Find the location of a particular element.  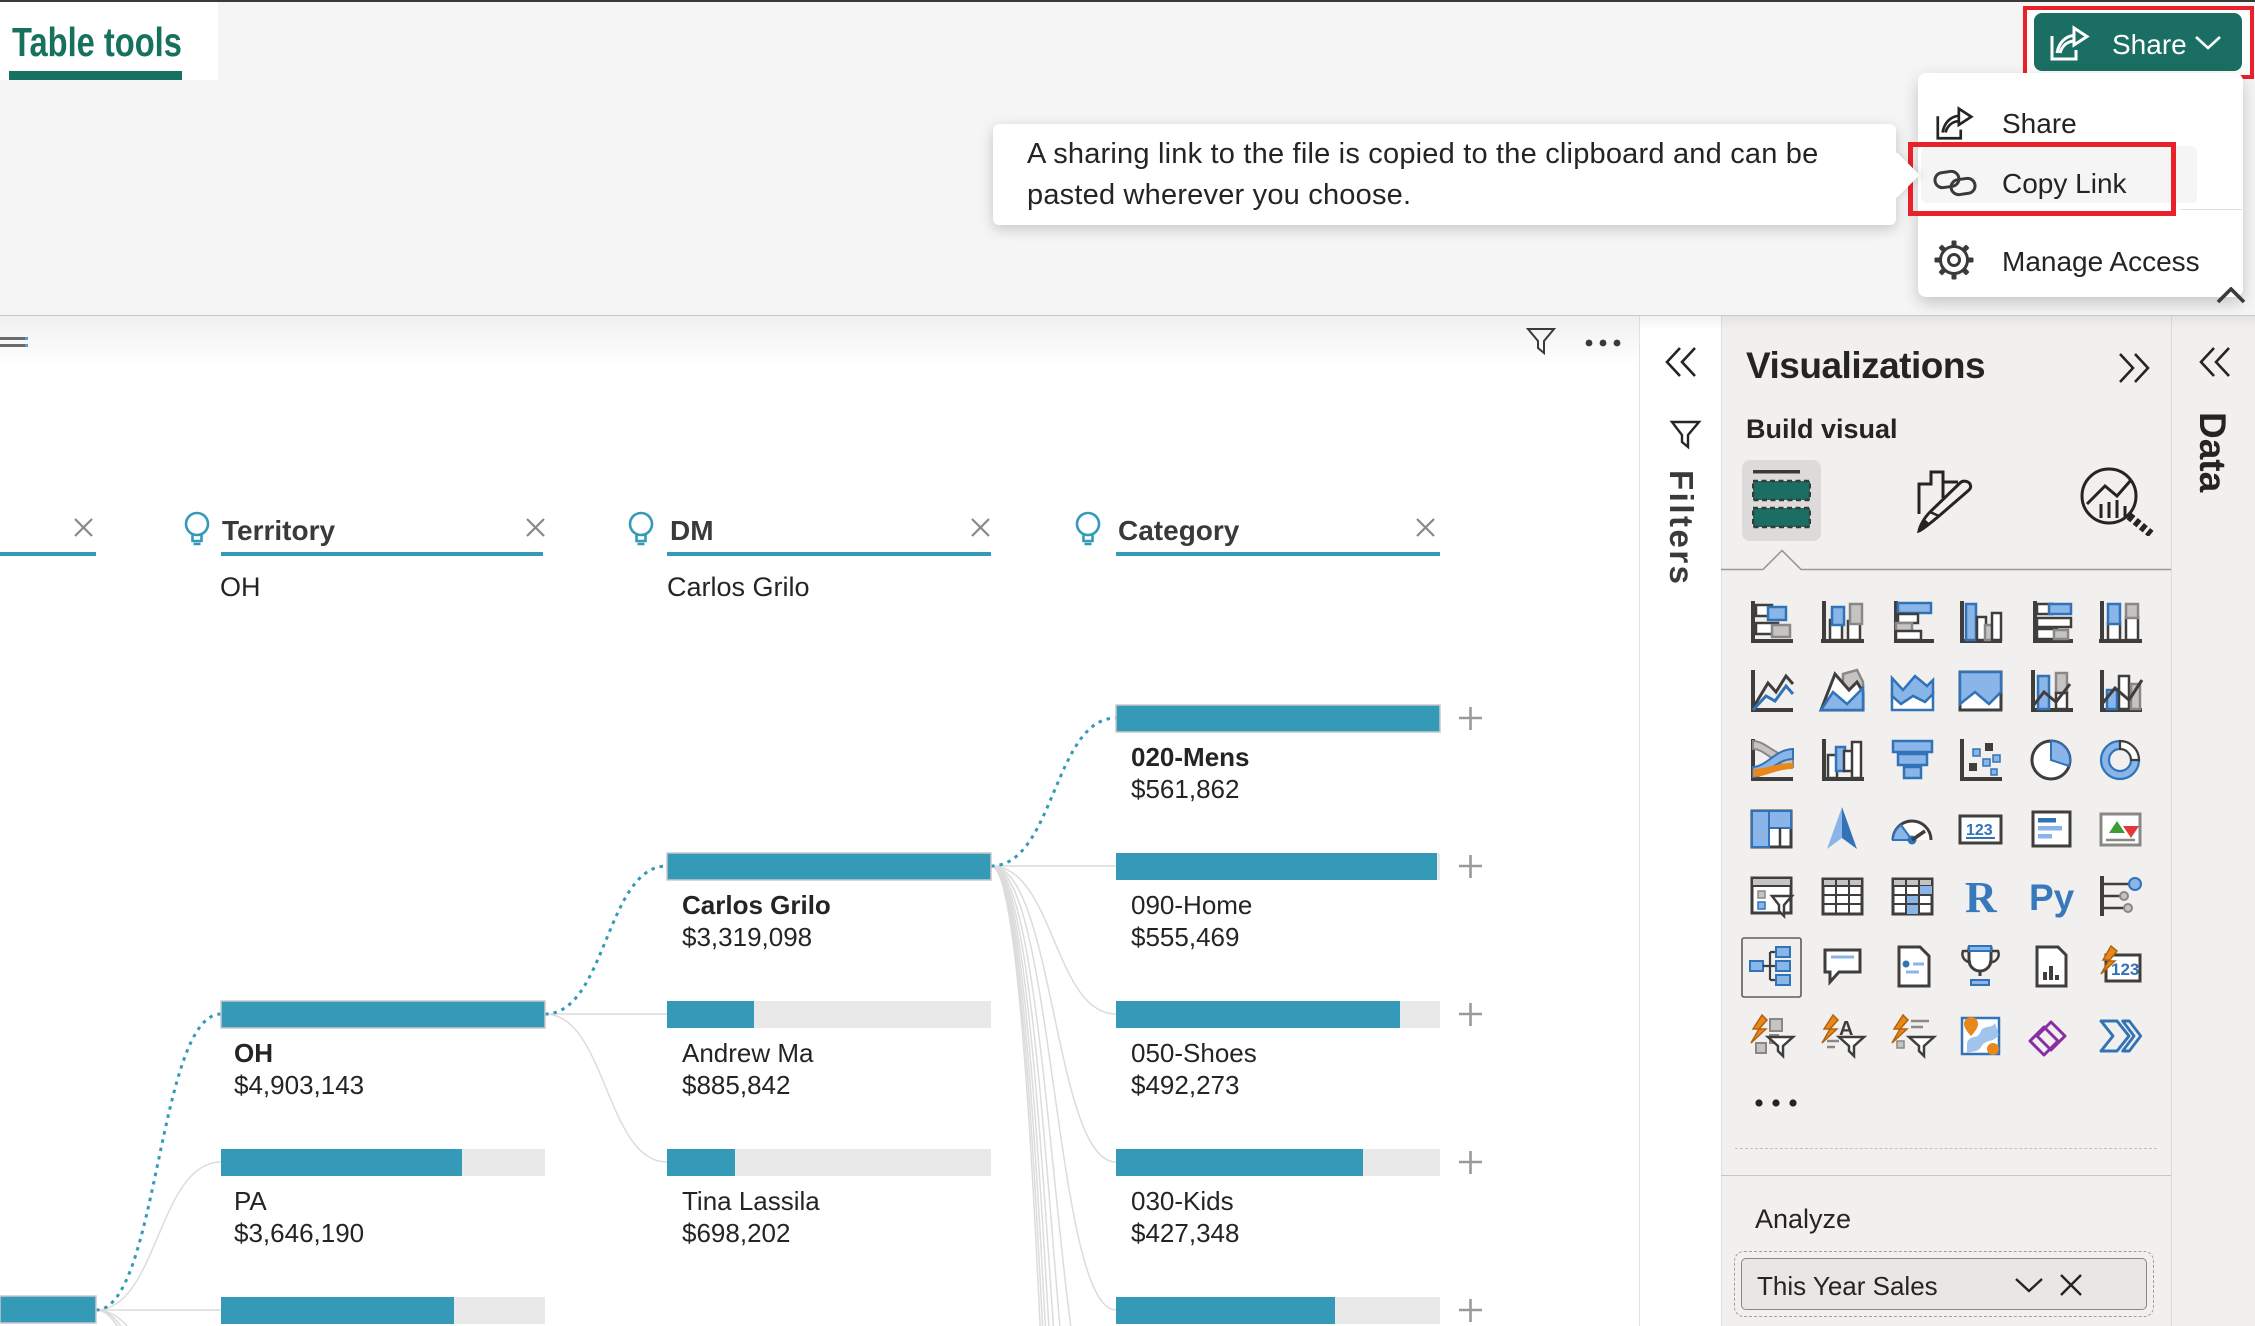

svg-text: $561,862 is located at coordinates (1185, 789).